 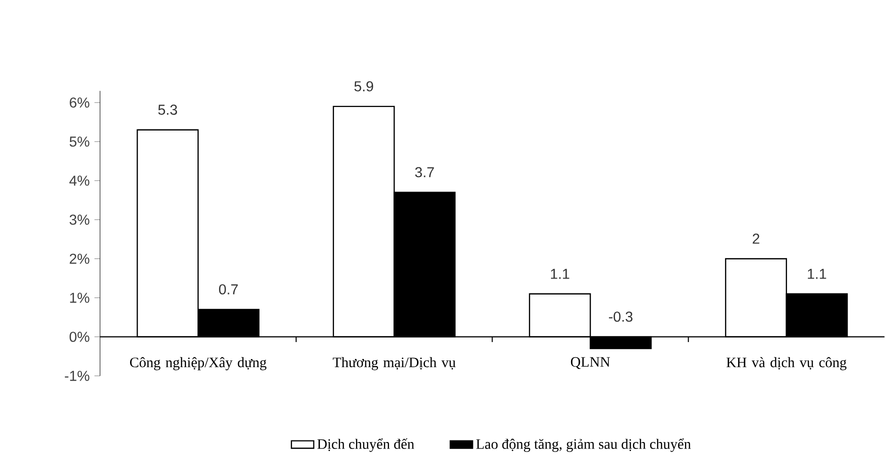 What do you see at coordinates (80, 103) in the screenshot?
I see `y-tick-label: 6%` at bounding box center [80, 103].